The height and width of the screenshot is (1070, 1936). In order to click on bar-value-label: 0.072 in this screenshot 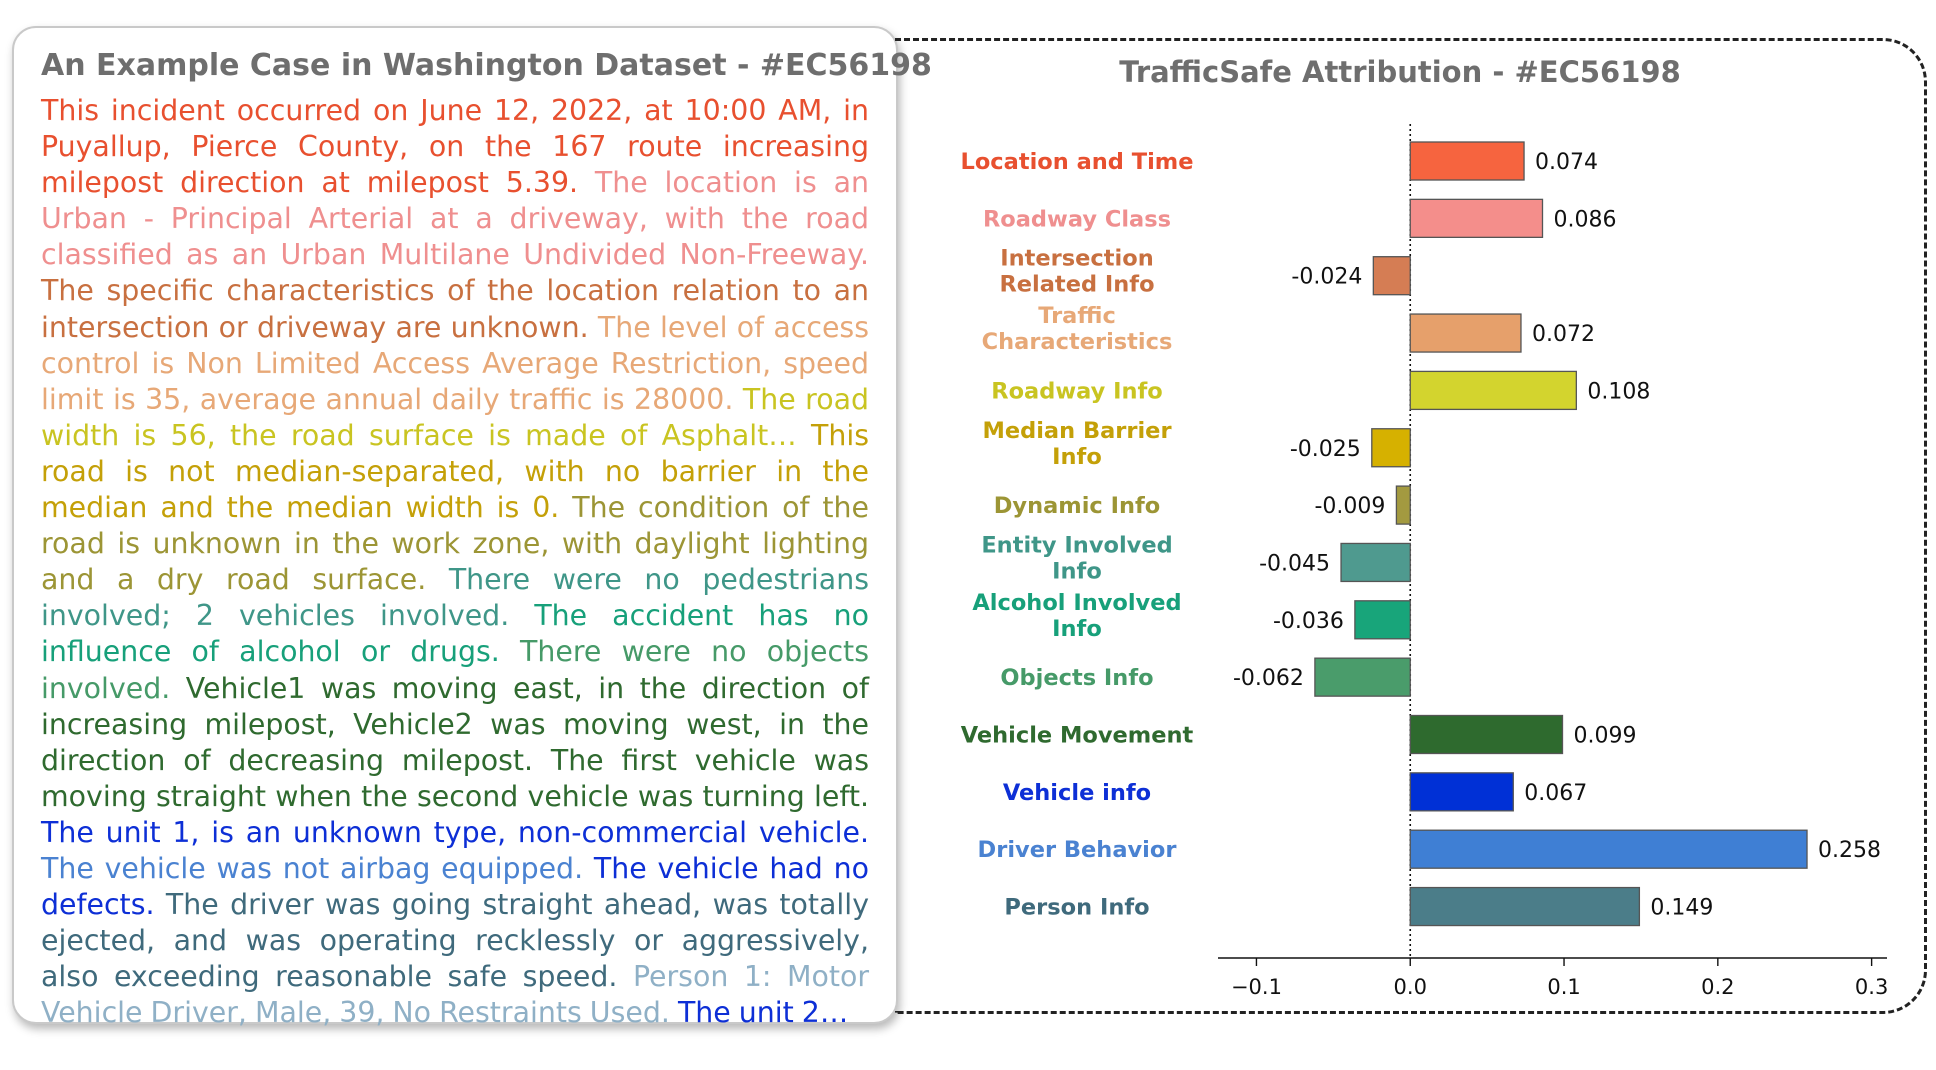, I will do `click(1563, 334)`.